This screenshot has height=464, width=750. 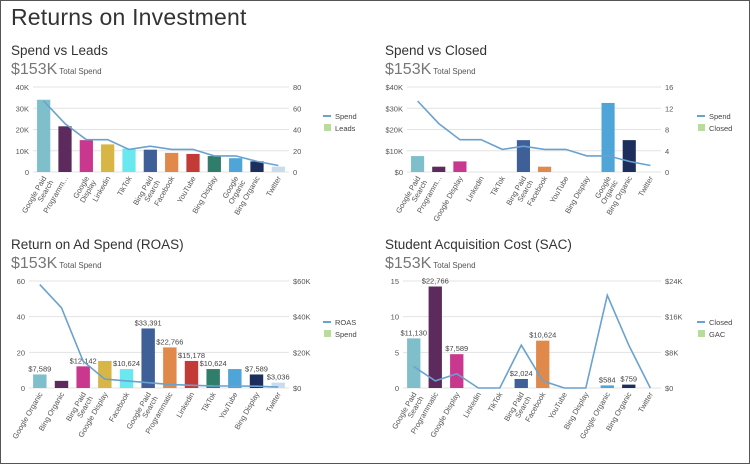 What do you see at coordinates (667, 151) in the screenshot?
I see `right-tick-label: 4` at bounding box center [667, 151].